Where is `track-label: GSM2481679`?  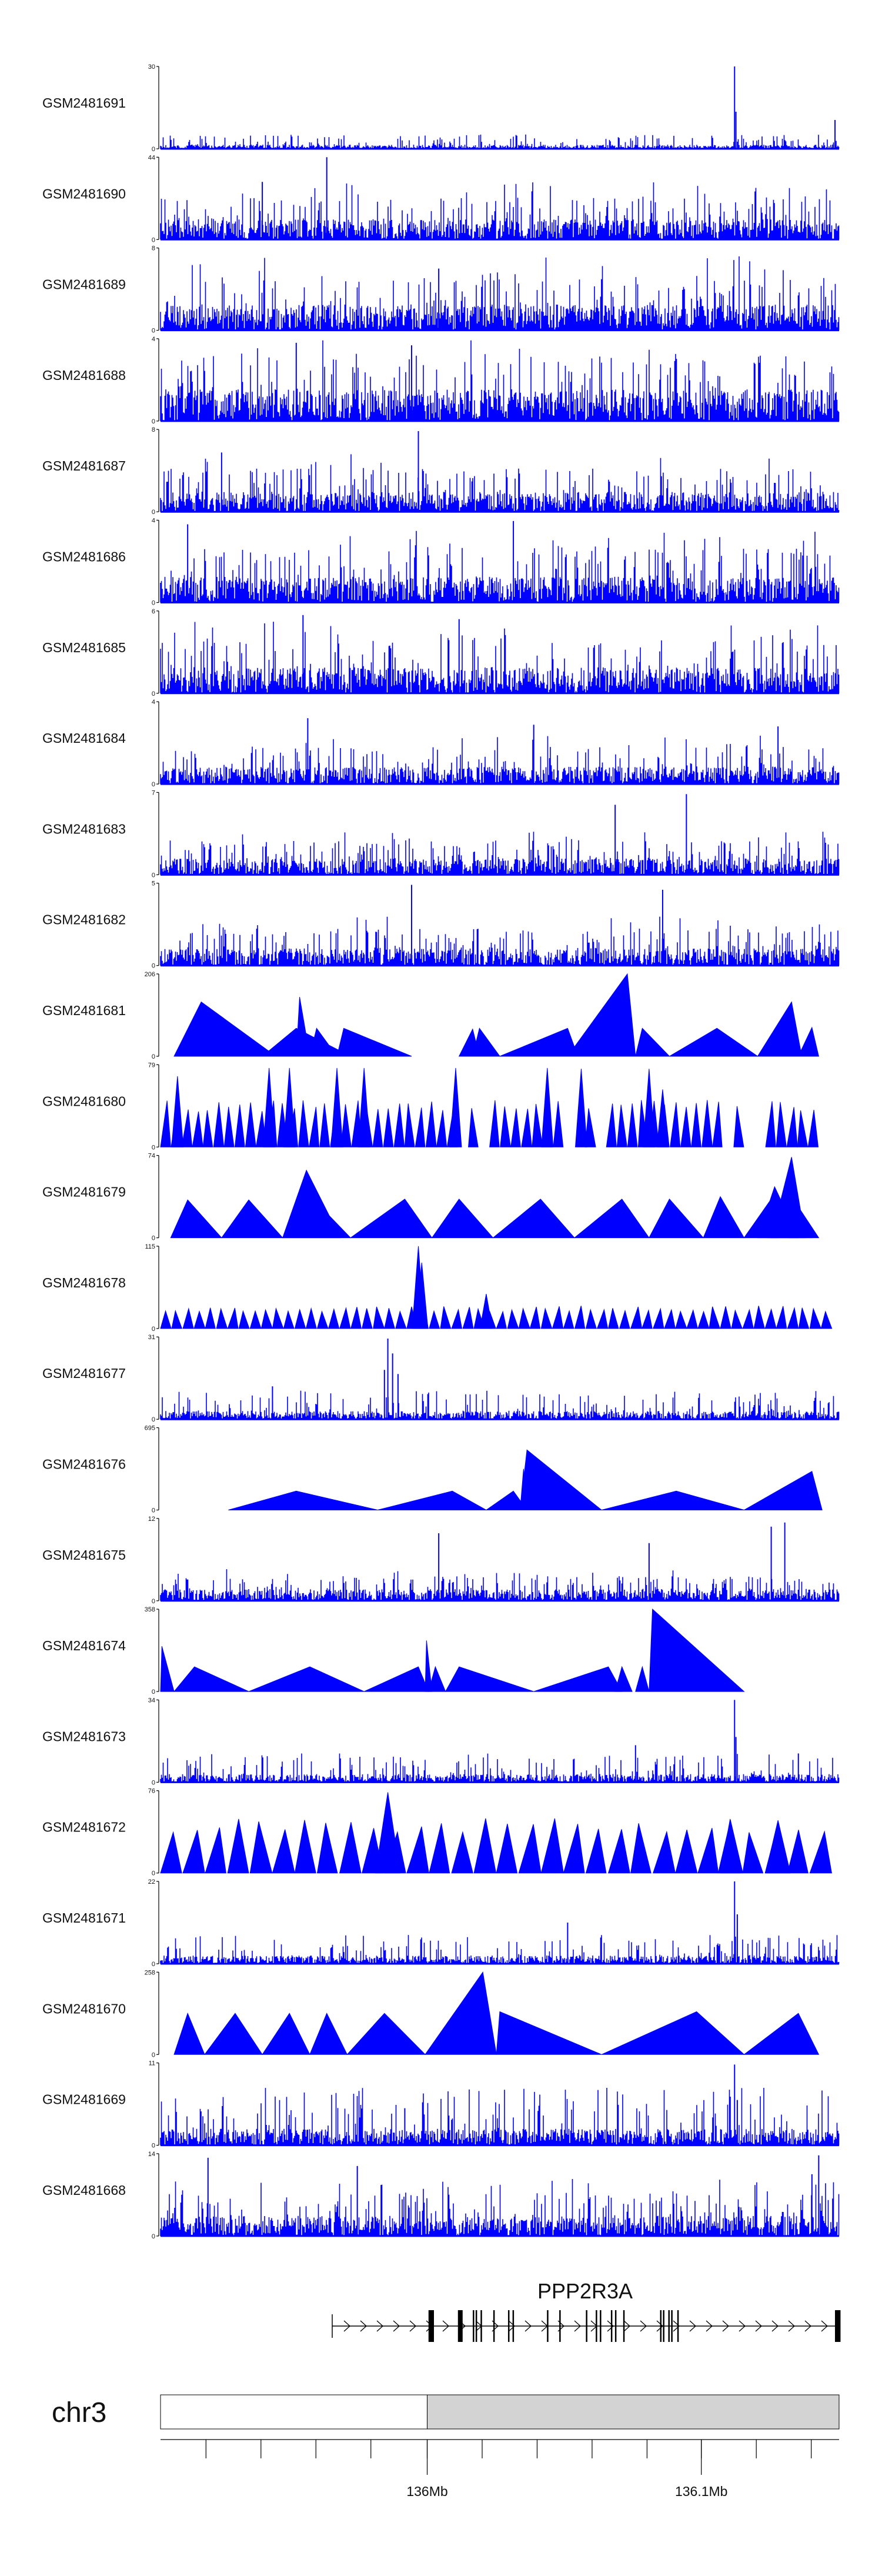
track-label: GSM2481679 is located at coordinates (84, 1192).